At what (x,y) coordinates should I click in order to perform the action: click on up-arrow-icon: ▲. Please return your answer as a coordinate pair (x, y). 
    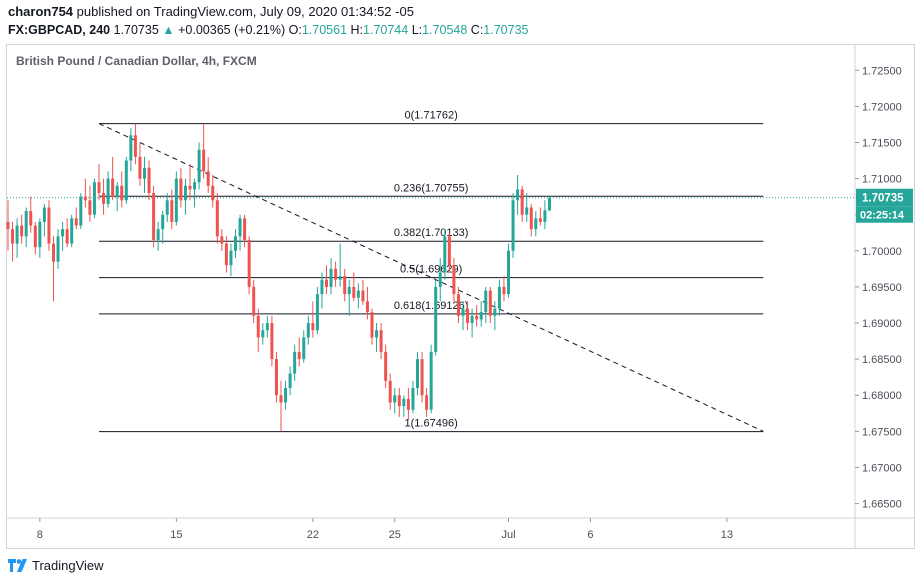
    Looking at the image, I should click on (168, 30).